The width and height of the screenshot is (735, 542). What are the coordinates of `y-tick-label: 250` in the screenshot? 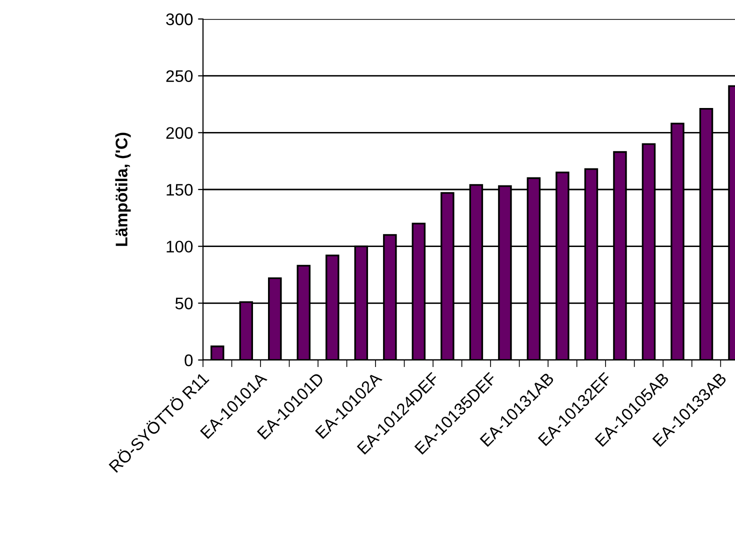 It's located at (179, 76).